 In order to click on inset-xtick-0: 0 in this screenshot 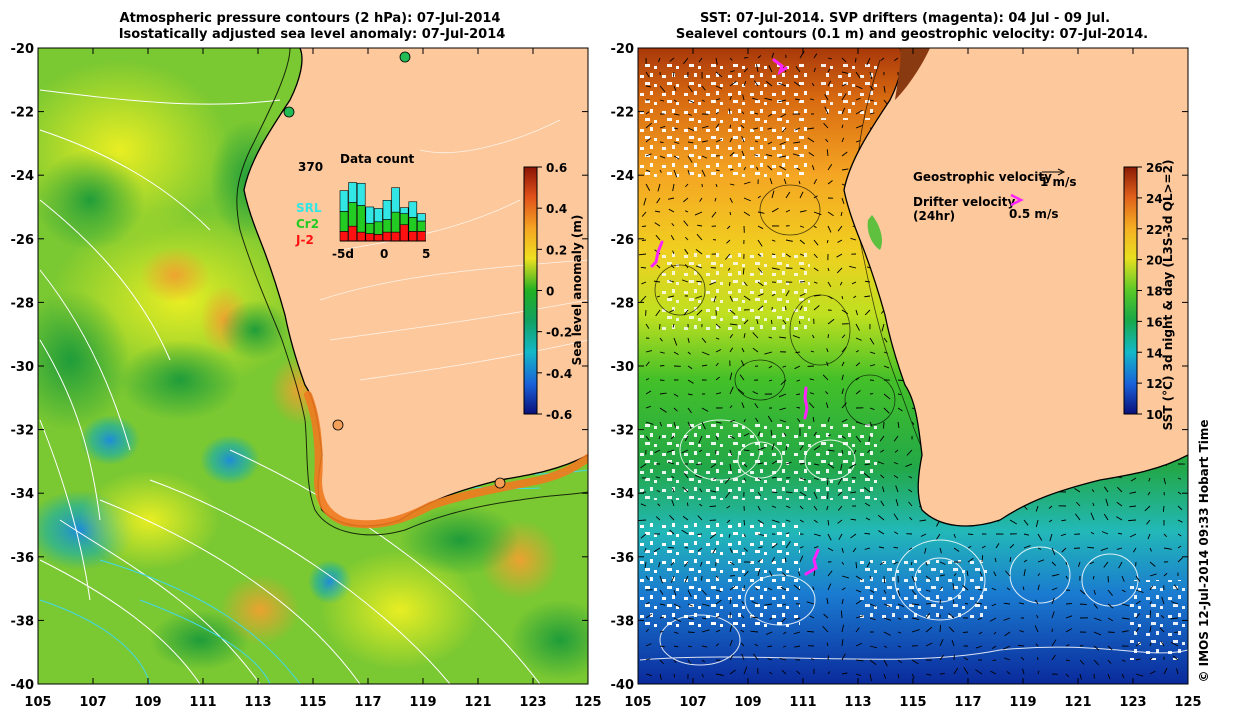, I will do `click(384, 254)`.